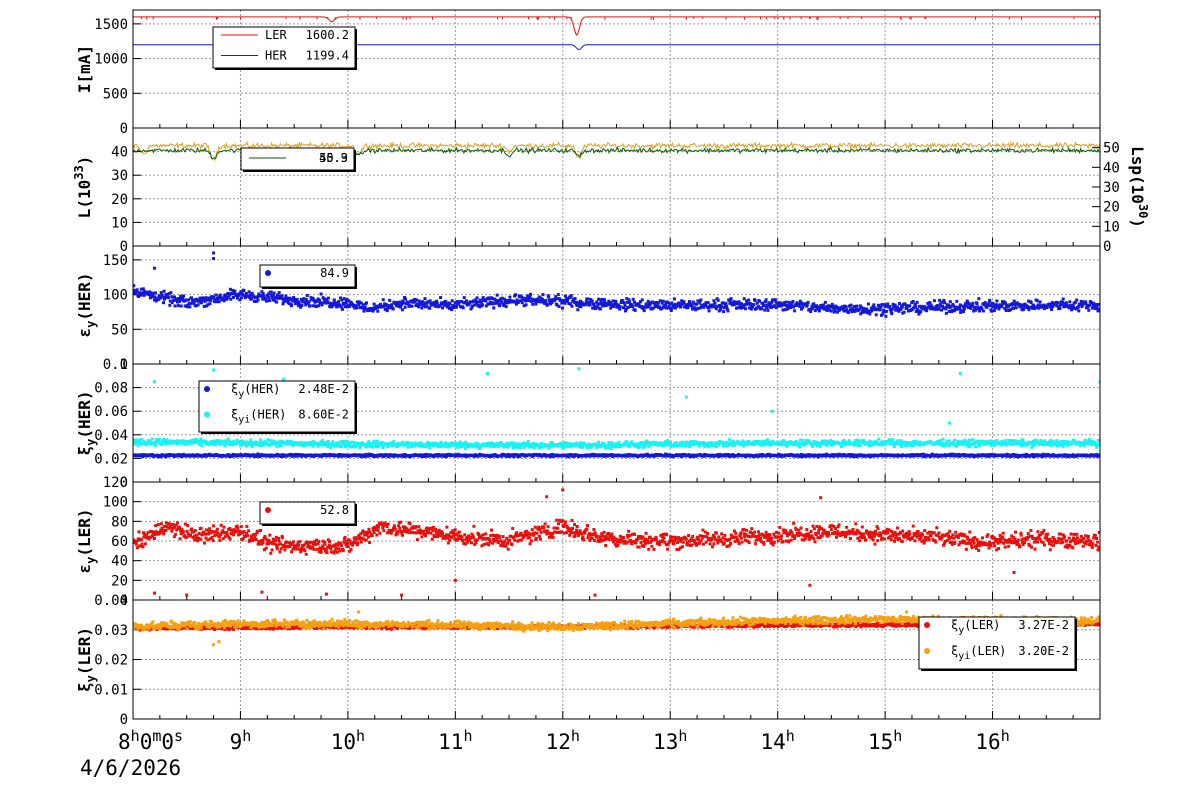  Describe the element at coordinates (207, 389) in the screenshot. I see `legend-swatch-marker` at that location.